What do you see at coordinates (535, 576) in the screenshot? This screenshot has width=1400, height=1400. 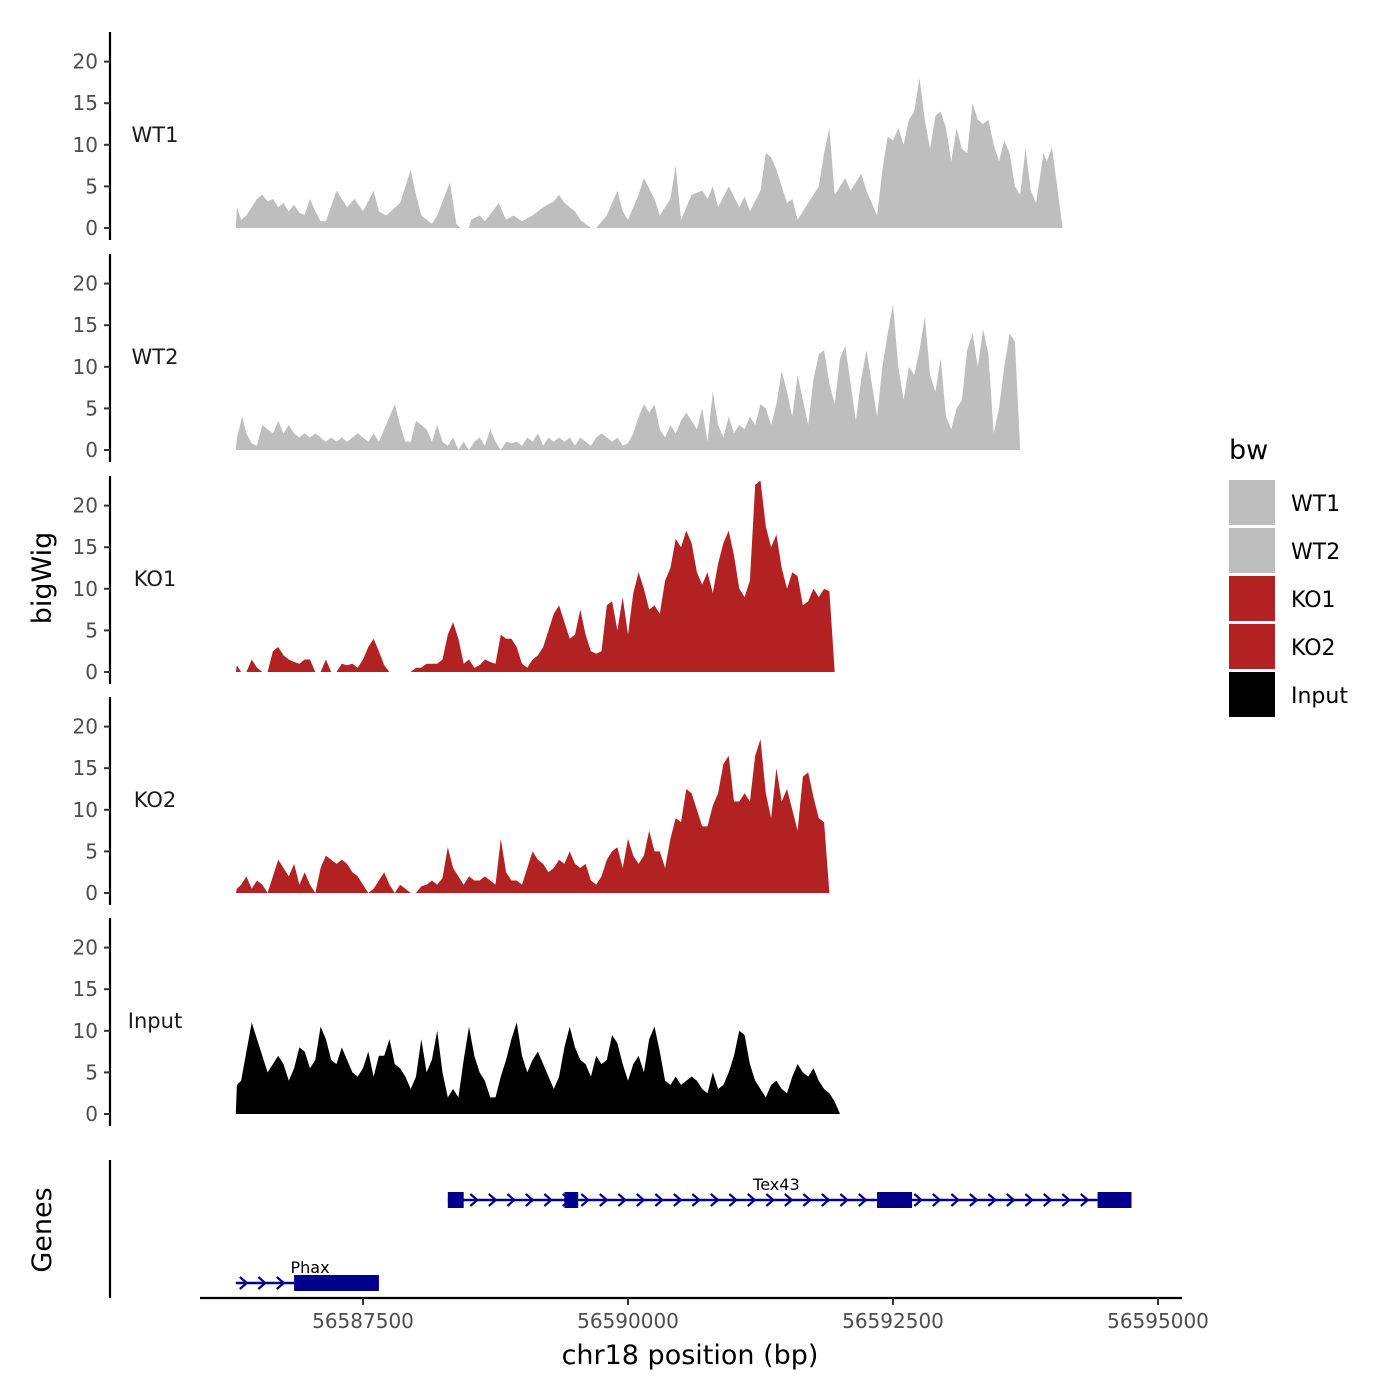 I see `signal-area-ko1` at bounding box center [535, 576].